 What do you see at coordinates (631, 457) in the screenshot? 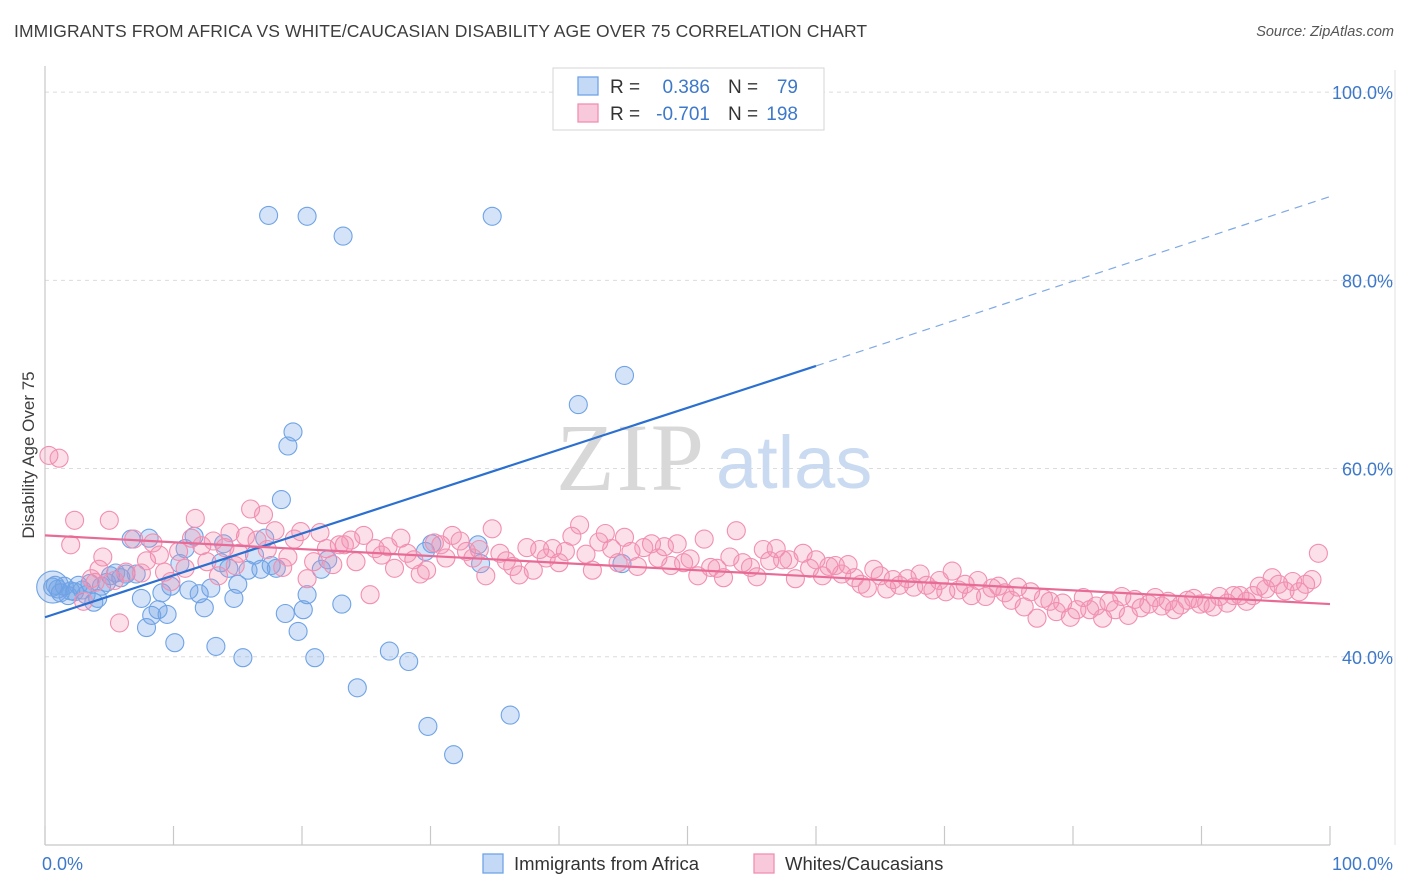
I see `watermark-zip: ZIP` at bounding box center [631, 457].